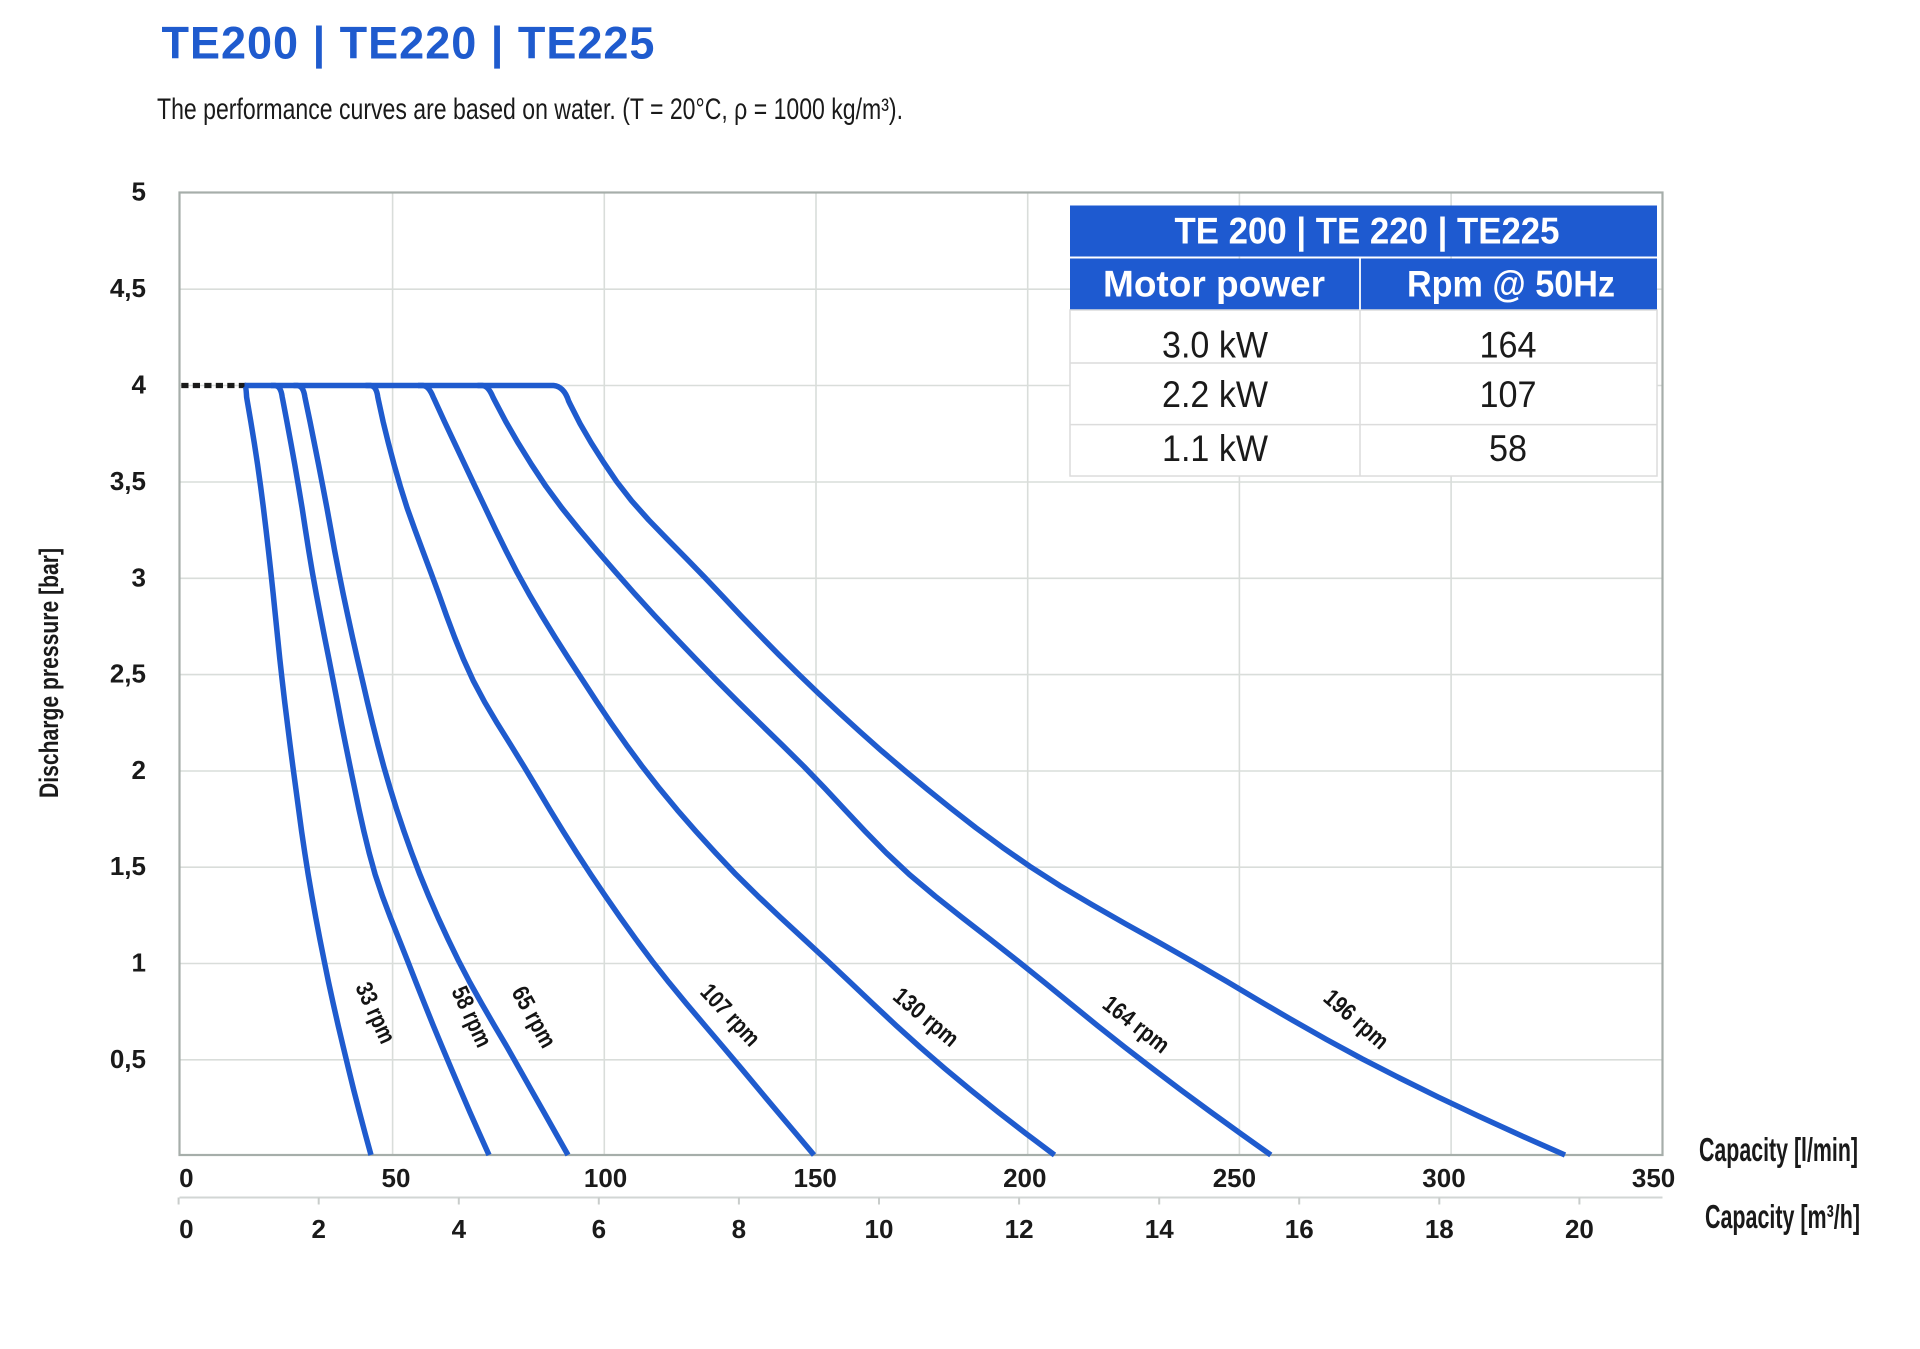 Image resolution: width=1920 pixels, height=1349 pixels. I want to click on svg-text: 8, so click(739, 1229).